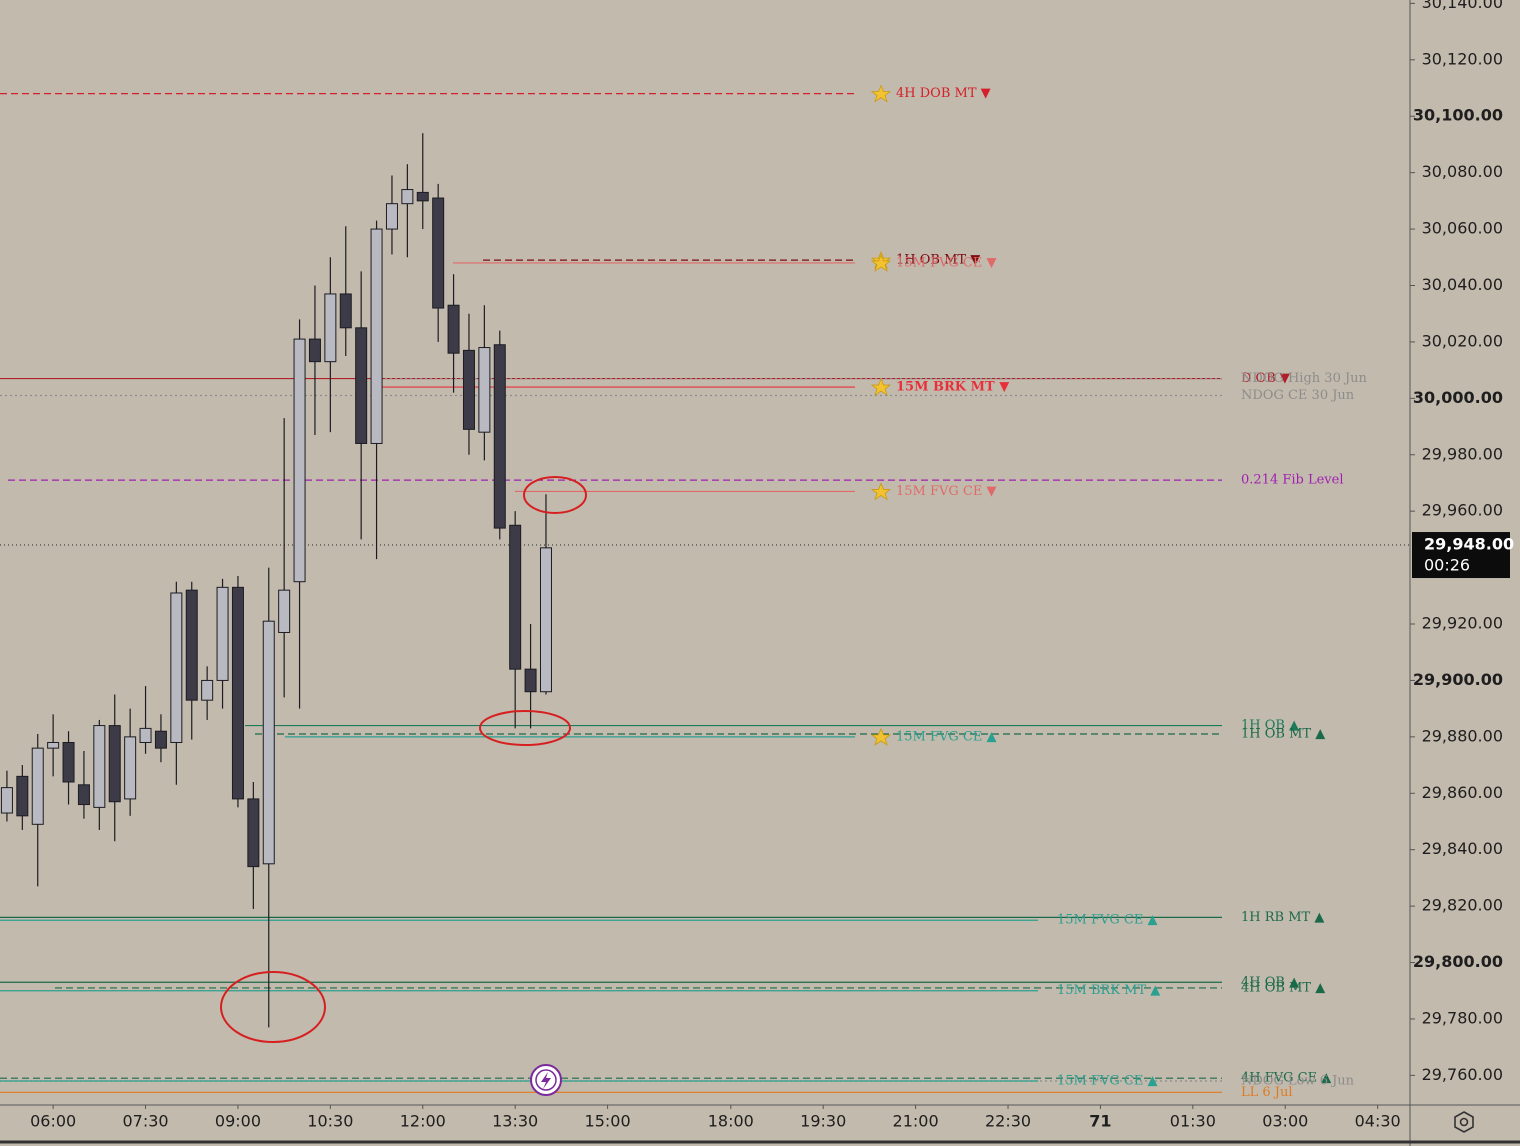  Describe the element at coordinates (145, 1121) in the screenshot. I see `x-tick-label: 07:30` at that location.